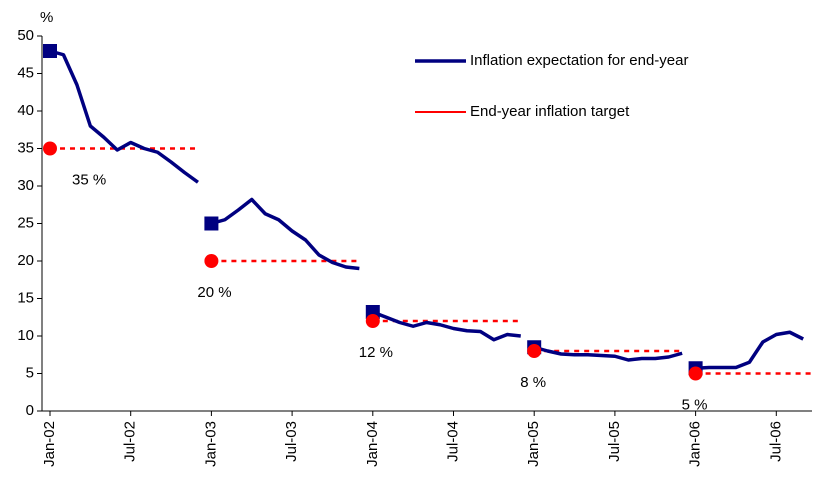 The width and height of the screenshot is (813, 479). I want to click on x-tick-label: Jul-02, so click(130, 441).